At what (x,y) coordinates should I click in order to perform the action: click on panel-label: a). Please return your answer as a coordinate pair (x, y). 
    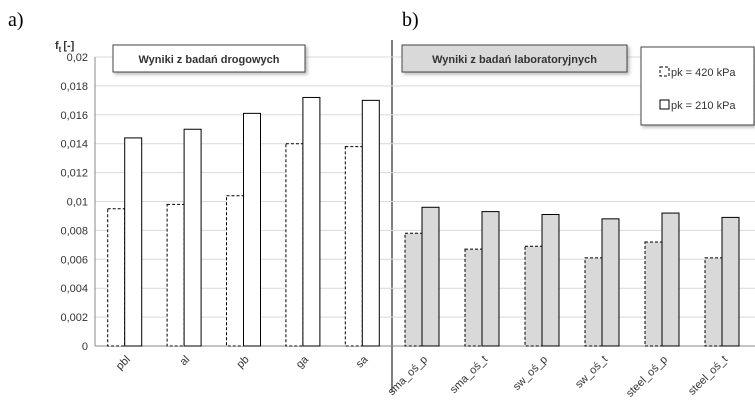
    Looking at the image, I should click on (16, 20).